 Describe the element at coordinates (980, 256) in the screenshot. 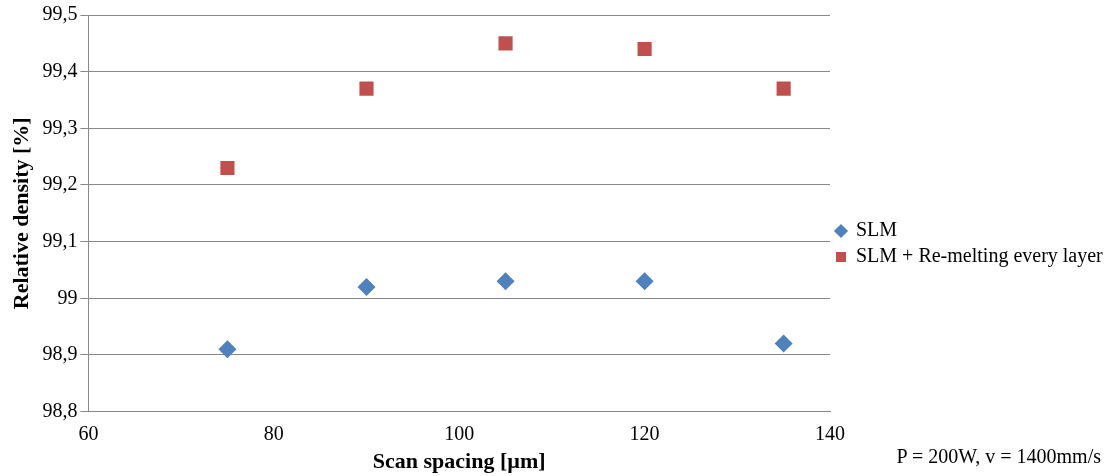

I see `legend-label: SLM + Re-melting every layer` at that location.